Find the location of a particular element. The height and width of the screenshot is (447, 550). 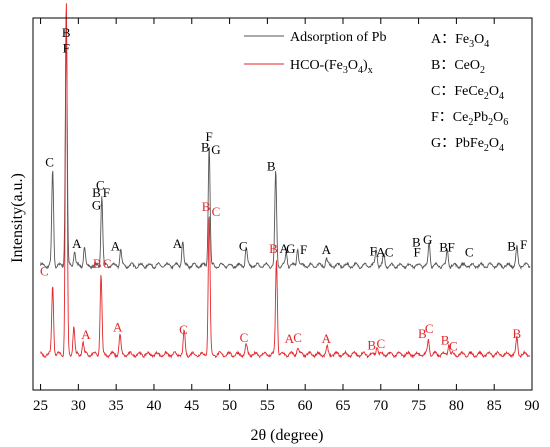

top-peak-label-14: B is located at coordinates (271, 165).